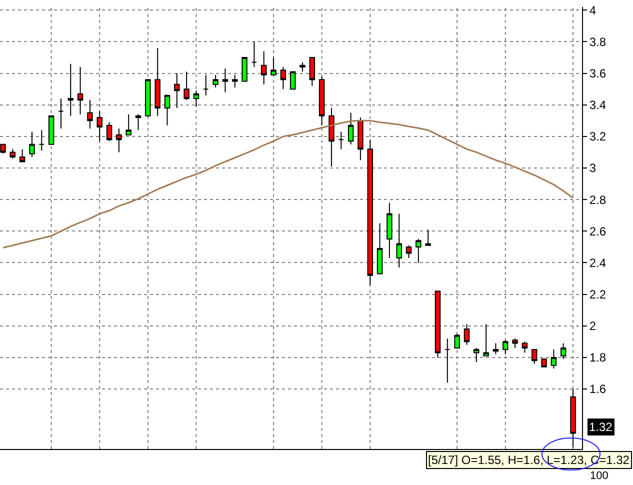 Image resolution: width=633 pixels, height=485 pixels. What do you see at coordinates (597, 263) in the screenshot?
I see `y-tick-label: 2.4` at bounding box center [597, 263].